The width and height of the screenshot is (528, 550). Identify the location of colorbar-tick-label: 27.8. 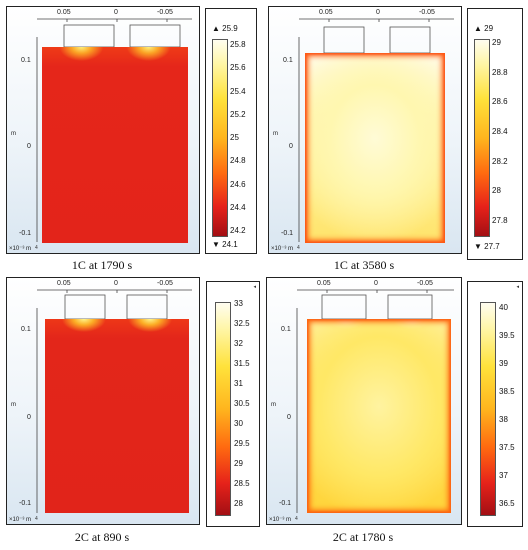
(500, 220).